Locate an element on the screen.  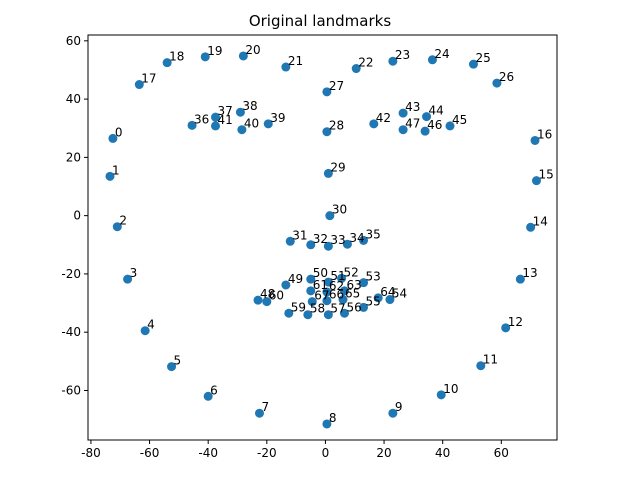
landmark-label: 53 is located at coordinates (373, 277).